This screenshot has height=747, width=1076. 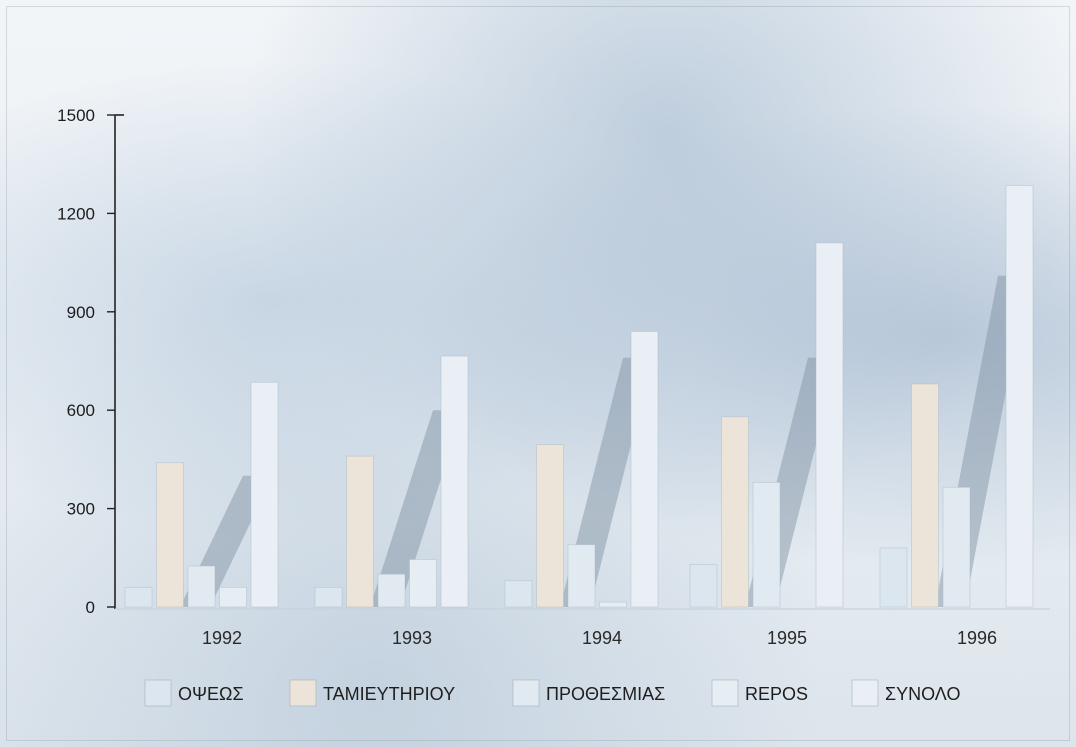 I want to click on legend-label: ΣΥΝΟΛΟ, so click(x=922, y=694).